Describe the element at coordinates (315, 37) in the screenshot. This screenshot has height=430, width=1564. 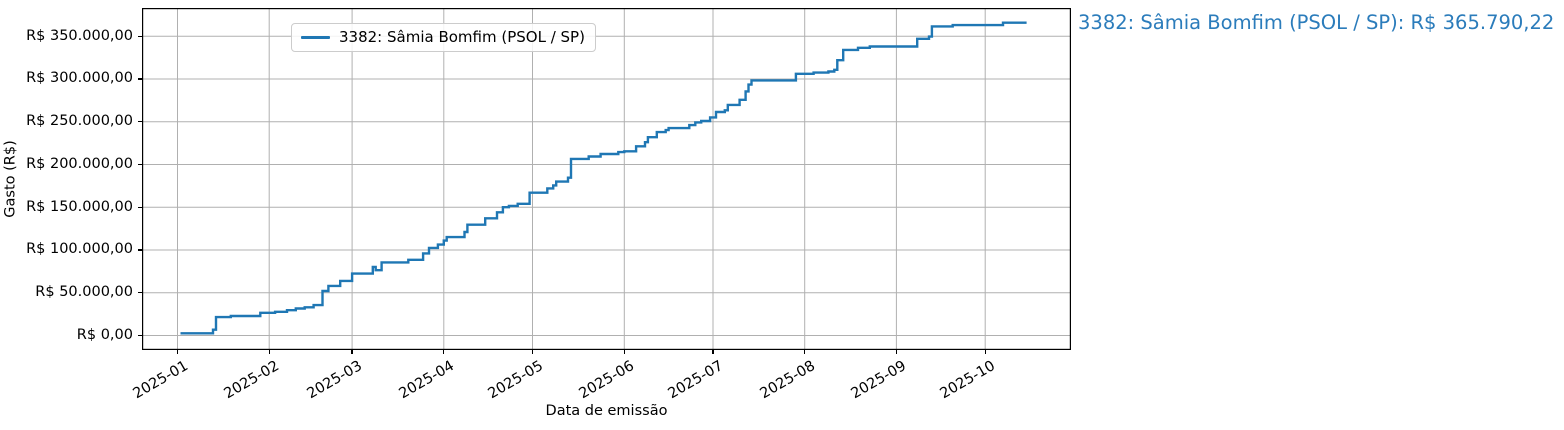
I see `legend-line-icon` at that location.